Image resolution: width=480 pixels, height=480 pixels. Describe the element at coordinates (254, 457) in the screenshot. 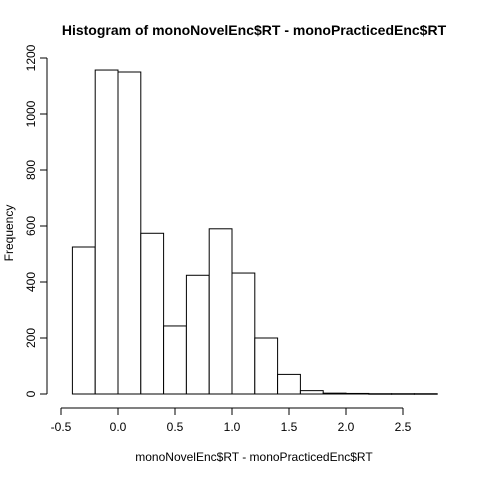

I see `x-axis-label: monoNovelEnc$RT - monoPracticedEnc$RT` at that location.